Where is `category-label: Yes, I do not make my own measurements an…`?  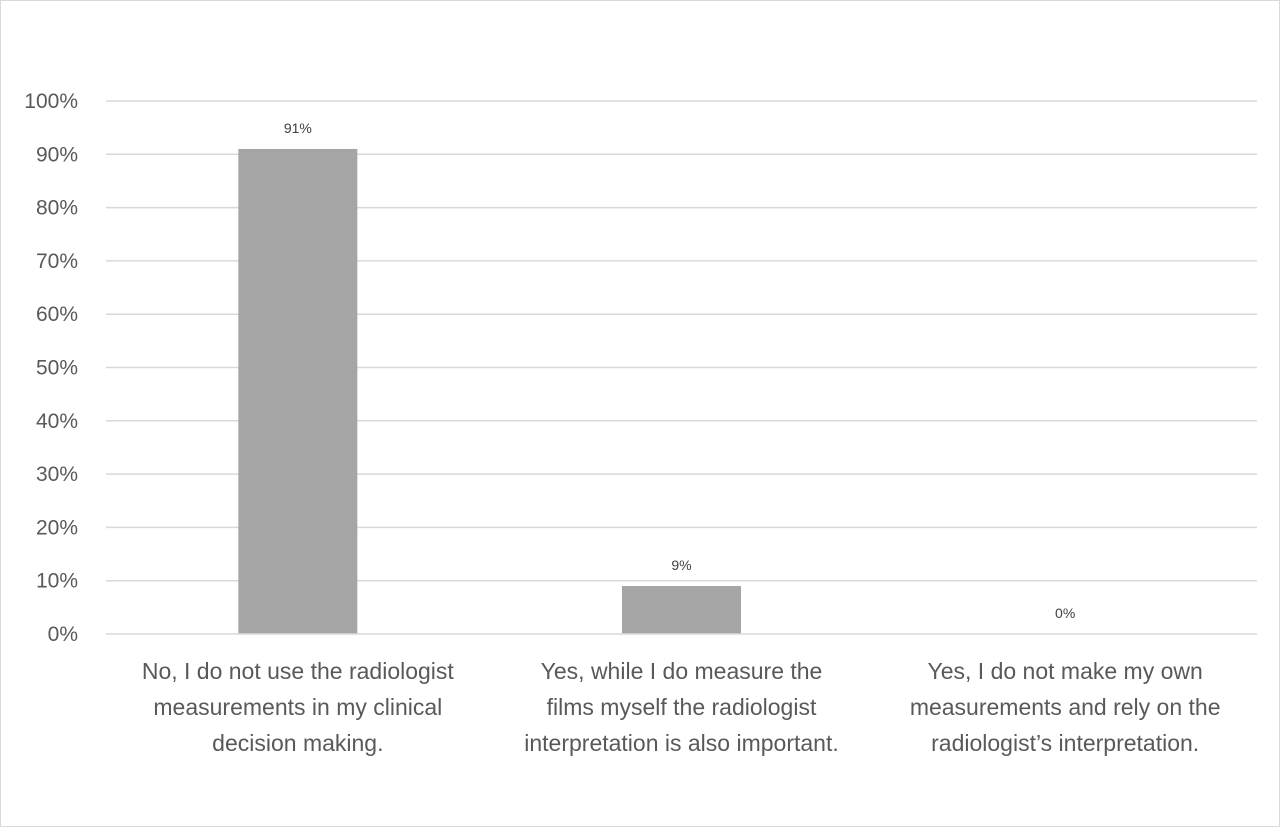
category-label: Yes, I do not make my own measurements an… is located at coordinates (1065, 707).